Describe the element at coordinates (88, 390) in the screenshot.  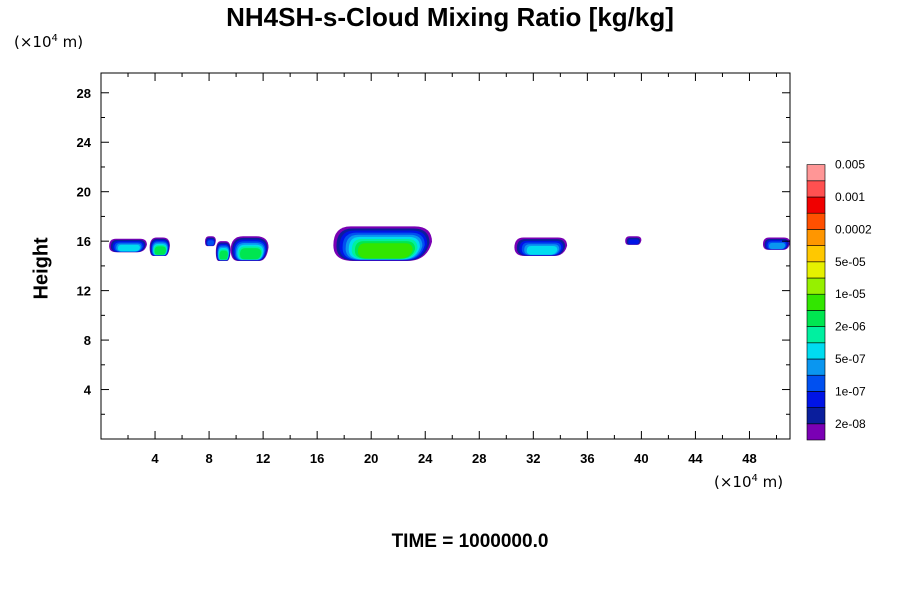
I see `y-tick-label: 4` at that location.